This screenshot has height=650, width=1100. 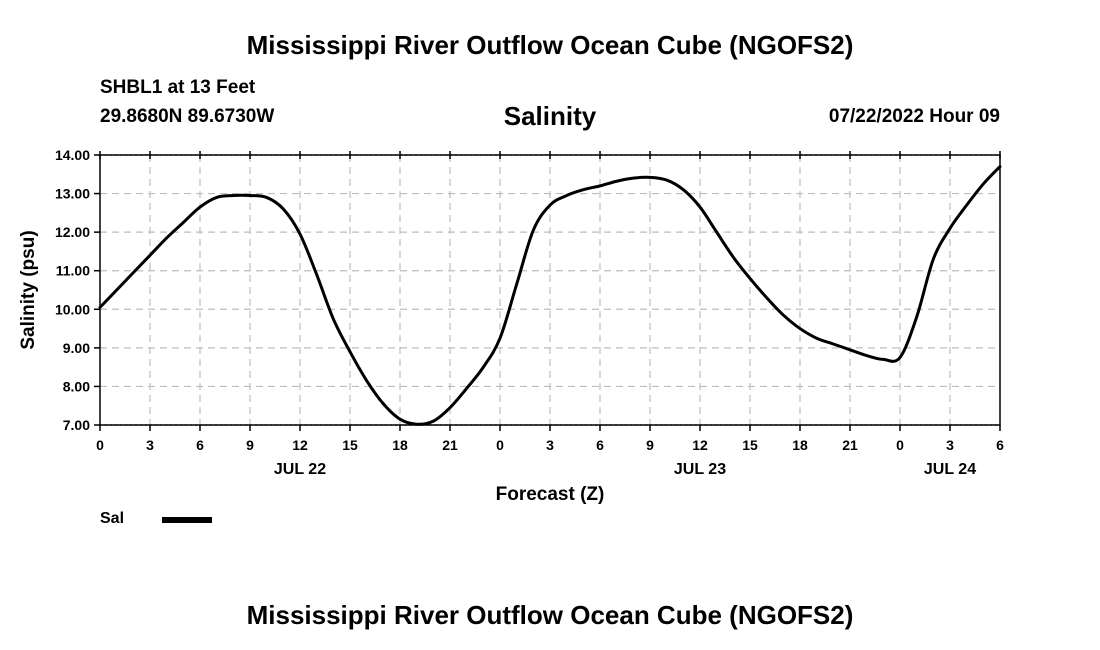 I want to click on y-tick-label: 7.00, so click(x=76, y=425).